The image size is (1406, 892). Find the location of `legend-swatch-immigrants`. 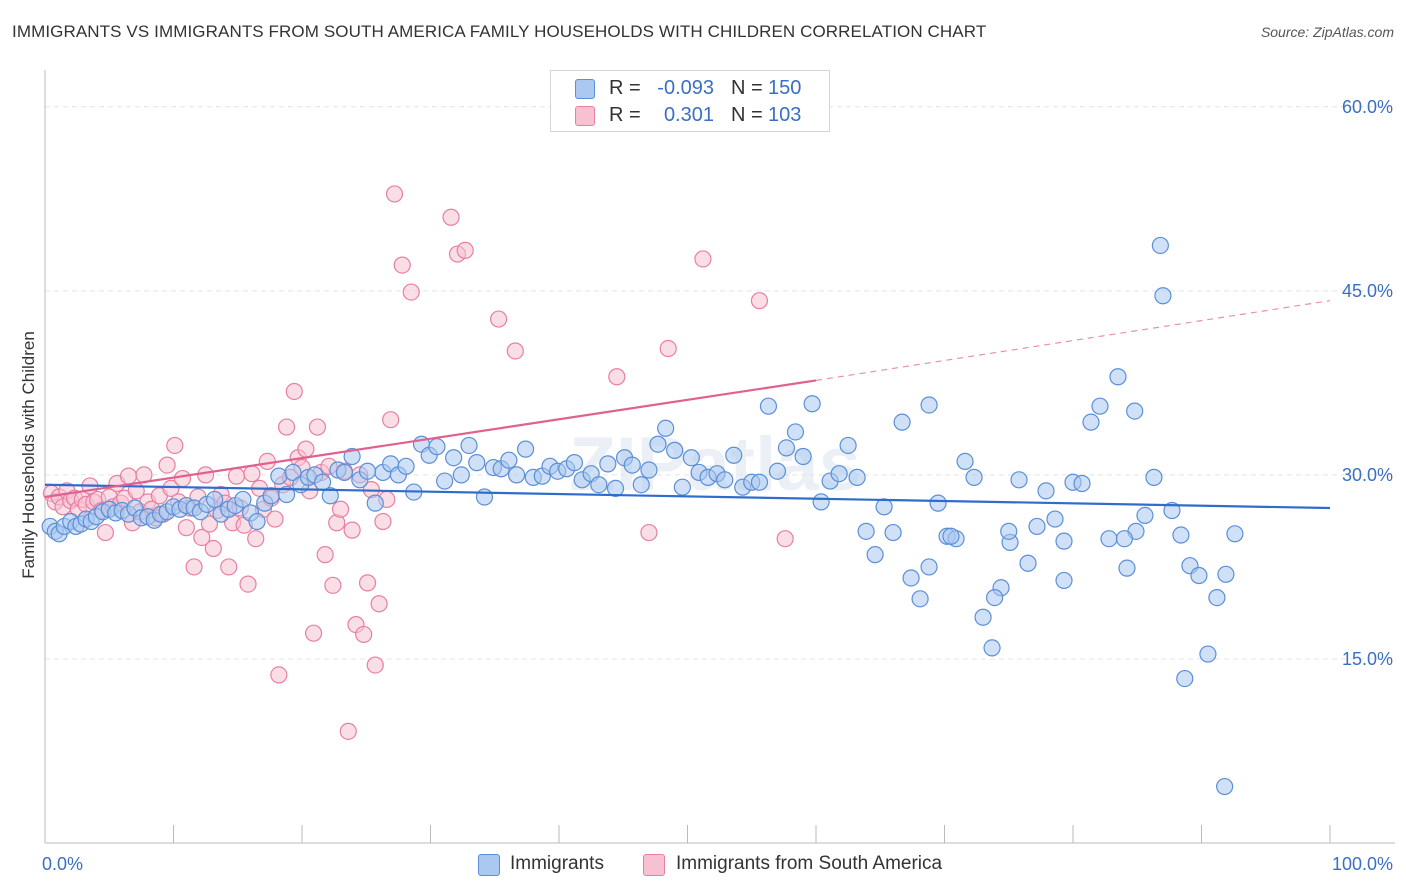

legend-swatch-immigrants is located at coordinates (489, 865).